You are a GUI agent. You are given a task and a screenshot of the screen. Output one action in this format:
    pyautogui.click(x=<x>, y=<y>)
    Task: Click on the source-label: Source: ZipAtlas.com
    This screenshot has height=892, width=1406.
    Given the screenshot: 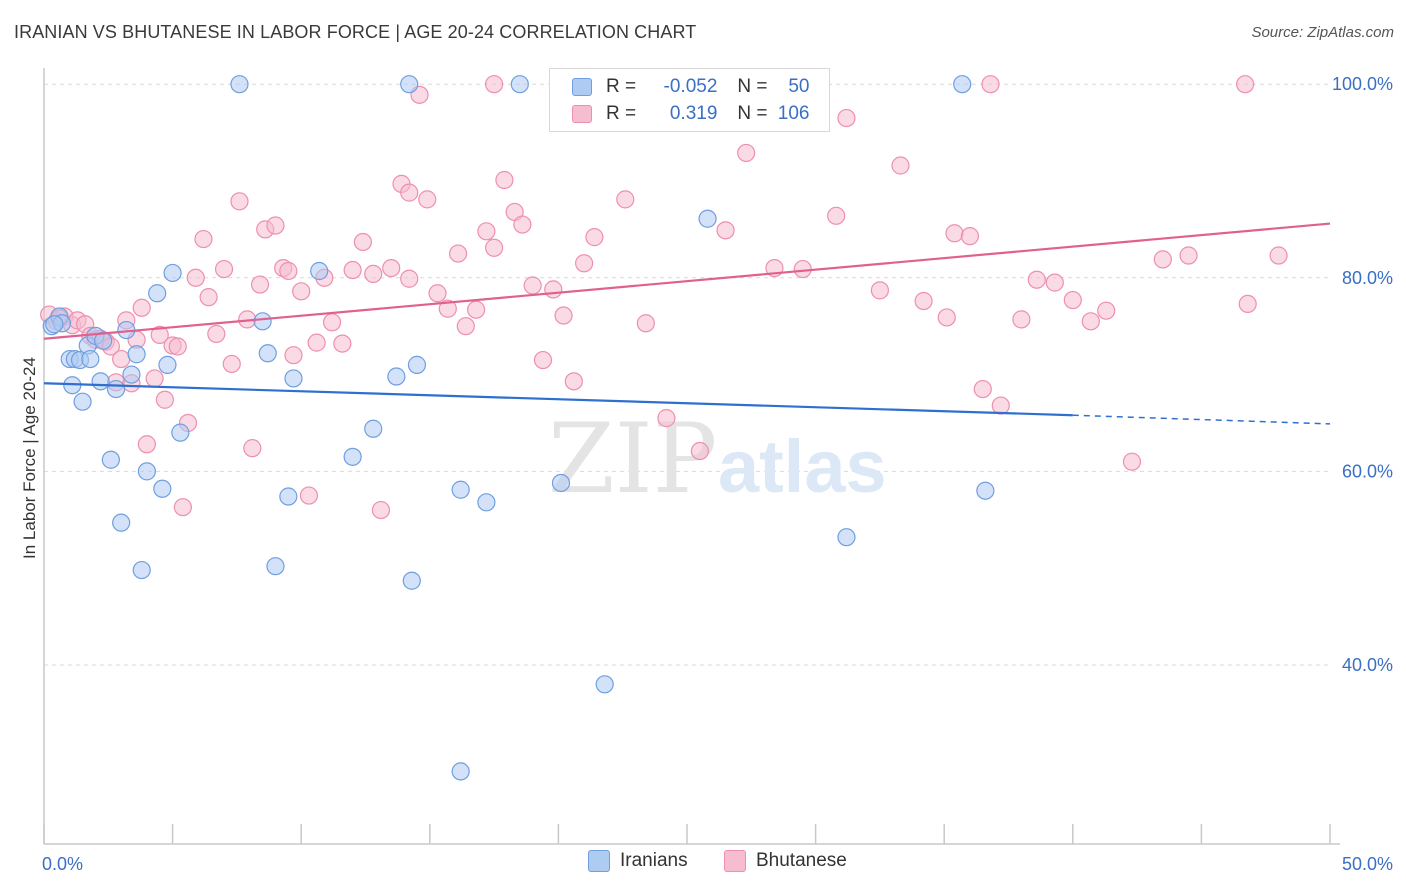 What is the action you would take?
    pyautogui.click(x=1322, y=32)
    